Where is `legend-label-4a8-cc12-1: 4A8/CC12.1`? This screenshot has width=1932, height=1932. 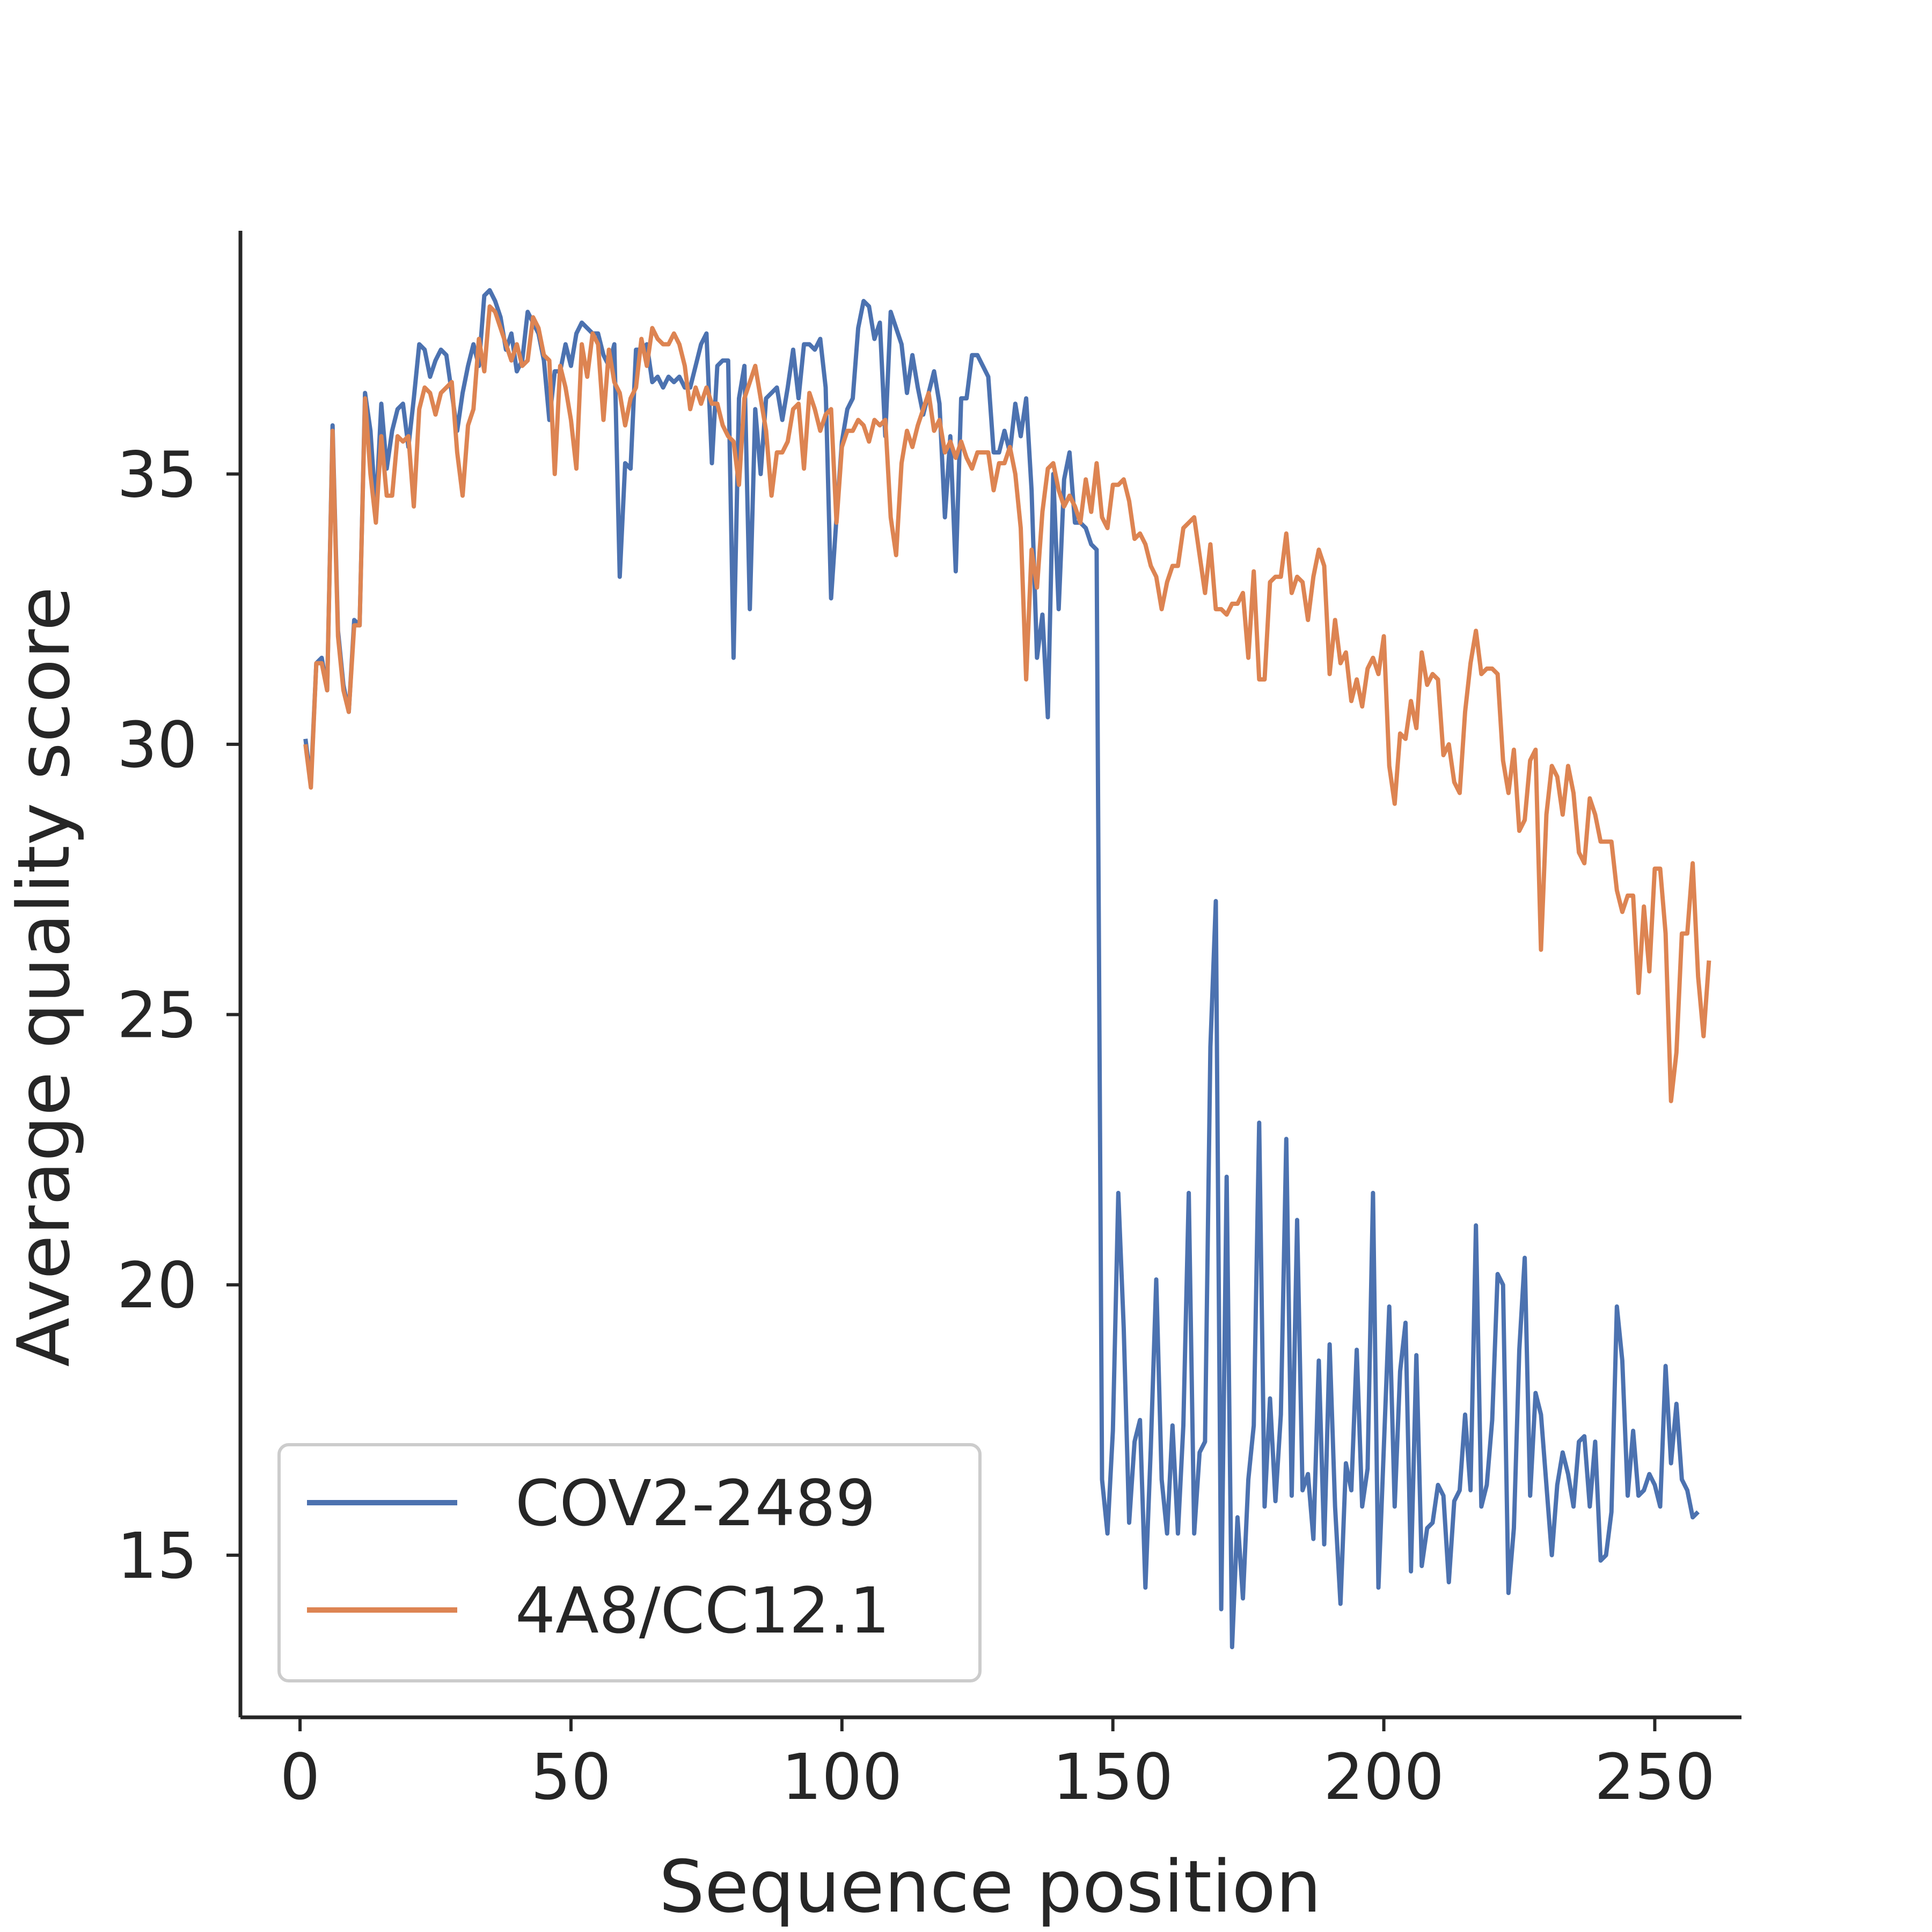
legend-label-4a8-cc12-1: 4A8/CC12.1 is located at coordinates (702, 1611).